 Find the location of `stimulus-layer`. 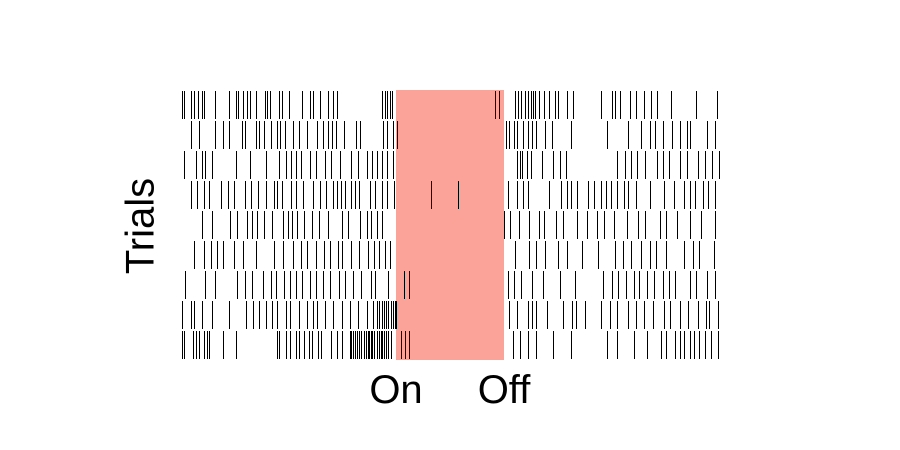

stimulus-layer is located at coordinates (450, 225).